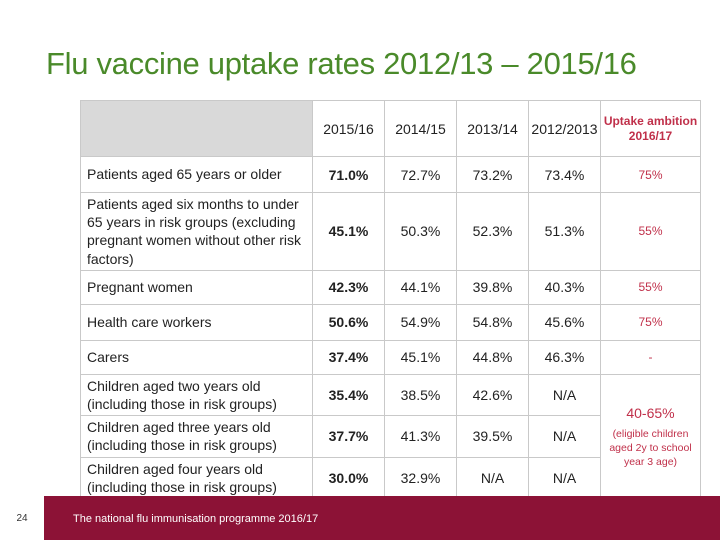 Image resolution: width=720 pixels, height=540 pixels. What do you see at coordinates (420, 174) in the screenshot?
I see `value-cell: 72.7%` at bounding box center [420, 174].